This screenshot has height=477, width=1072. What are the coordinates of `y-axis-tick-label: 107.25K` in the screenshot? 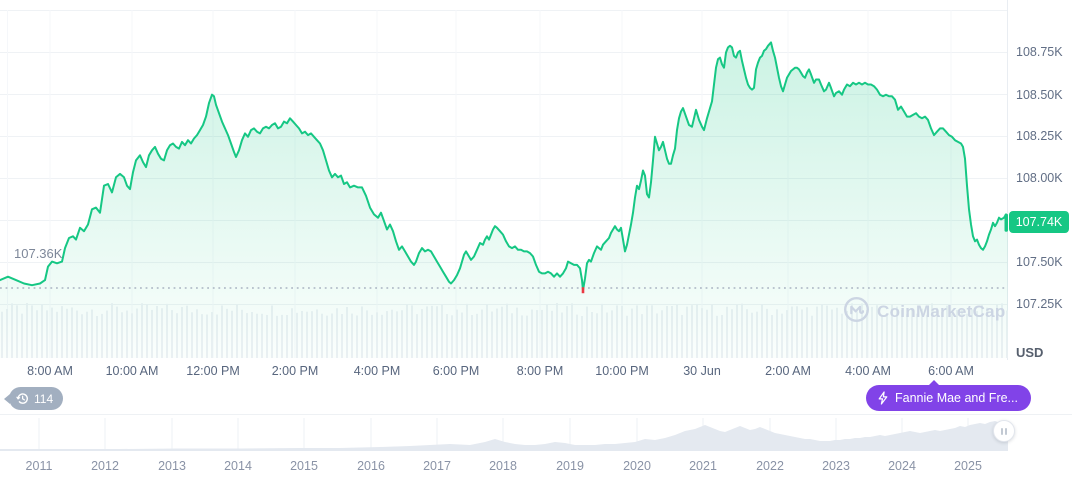 It's located at (1039, 304).